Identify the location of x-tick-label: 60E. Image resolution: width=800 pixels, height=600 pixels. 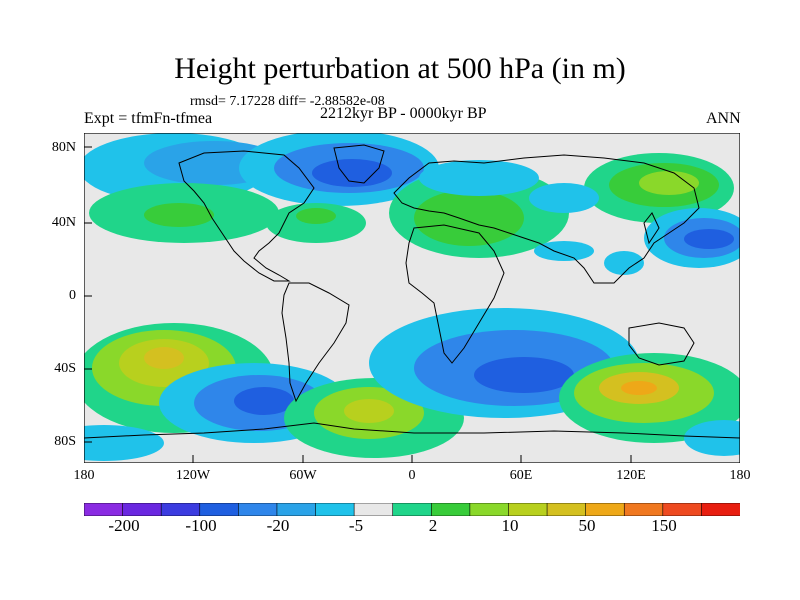
(521, 475).